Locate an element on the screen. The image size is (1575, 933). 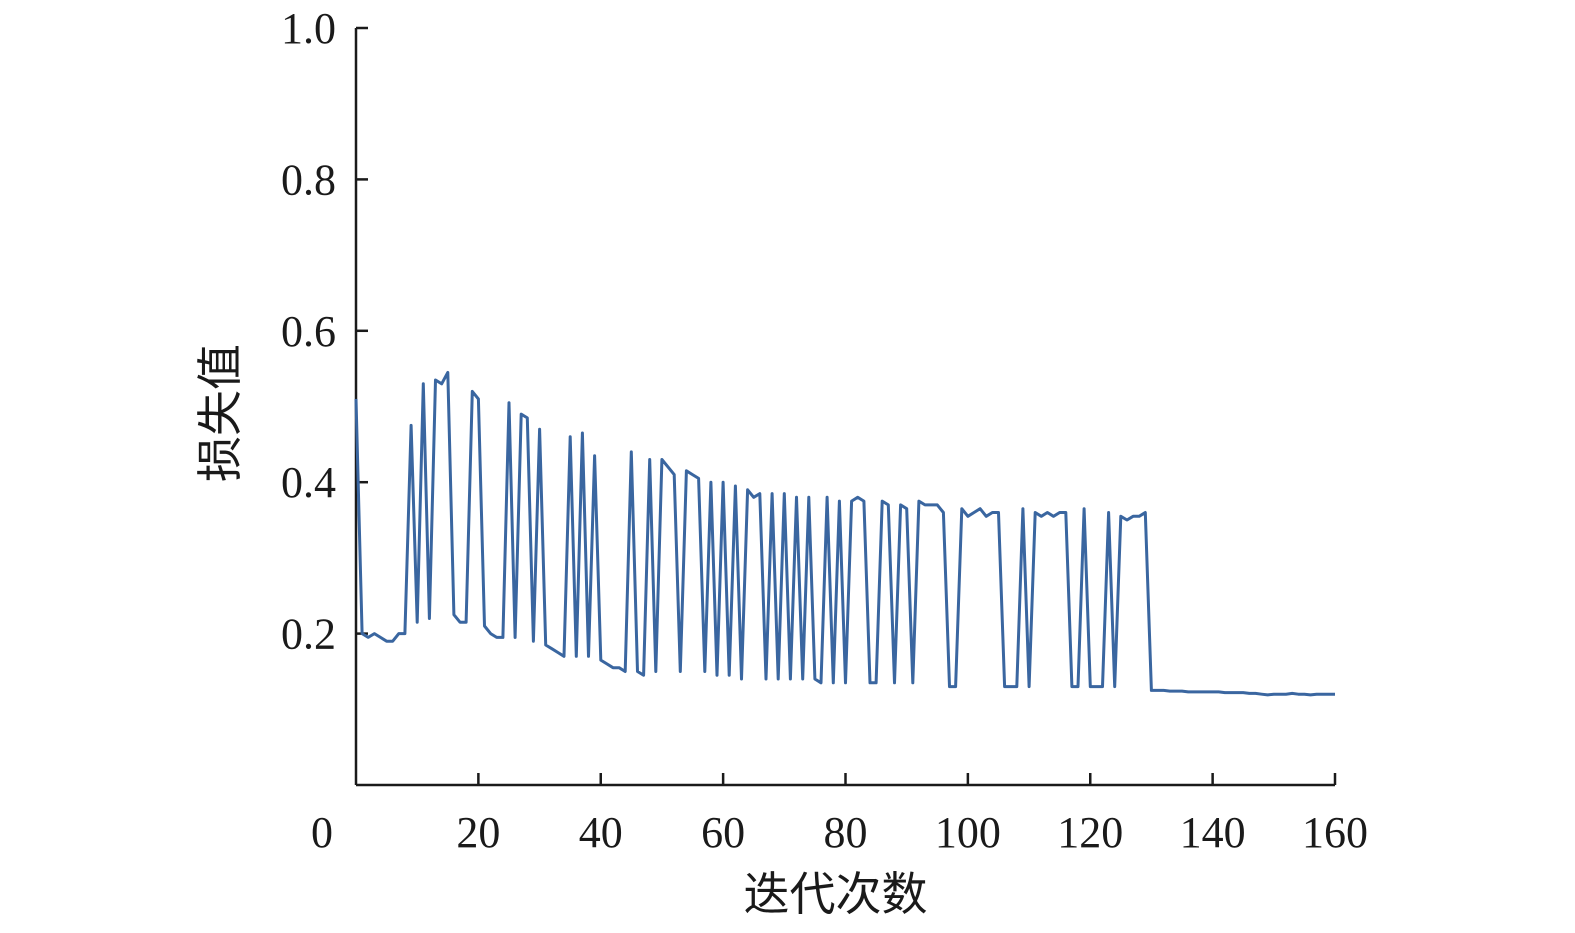
y-tick-label: 1.0 is located at coordinates (308, 28).